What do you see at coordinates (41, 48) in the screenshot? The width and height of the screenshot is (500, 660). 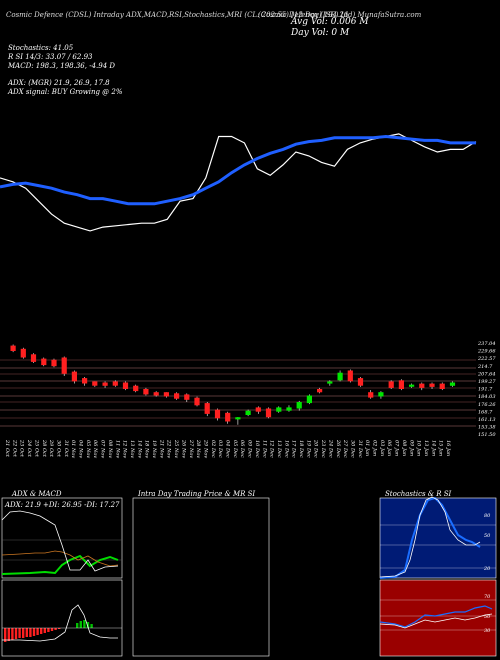 I see `stochastics-value: Stochastics: 41.05` at bounding box center [41, 48].